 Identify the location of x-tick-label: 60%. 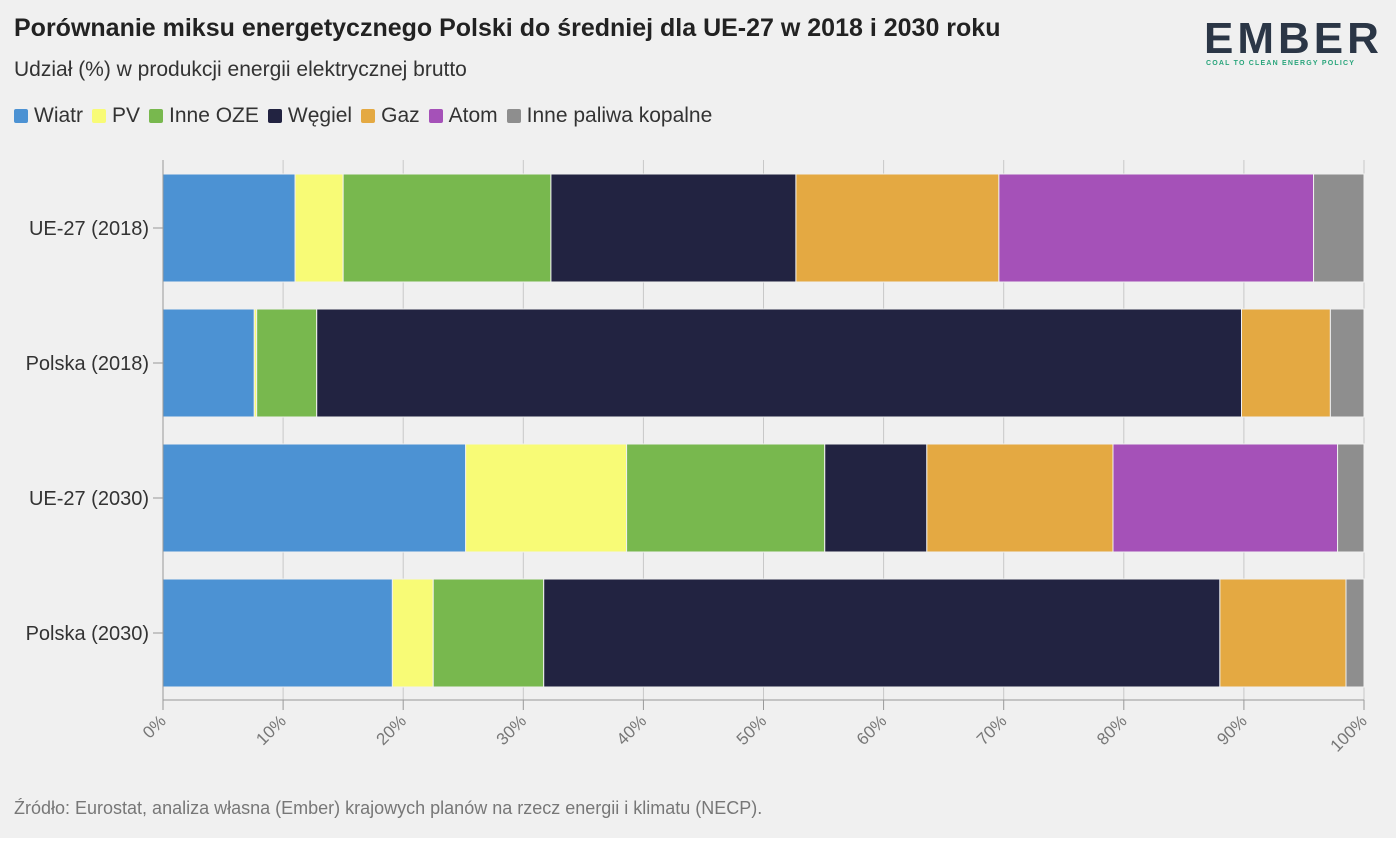
(871, 729).